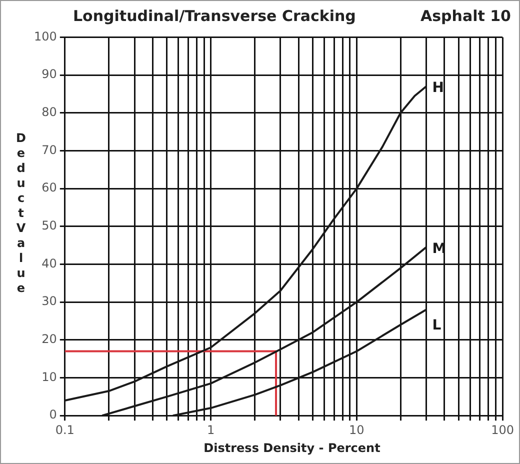 This screenshot has width=520, height=464. I want to click on y-tick-label: 90, so click(49, 74).